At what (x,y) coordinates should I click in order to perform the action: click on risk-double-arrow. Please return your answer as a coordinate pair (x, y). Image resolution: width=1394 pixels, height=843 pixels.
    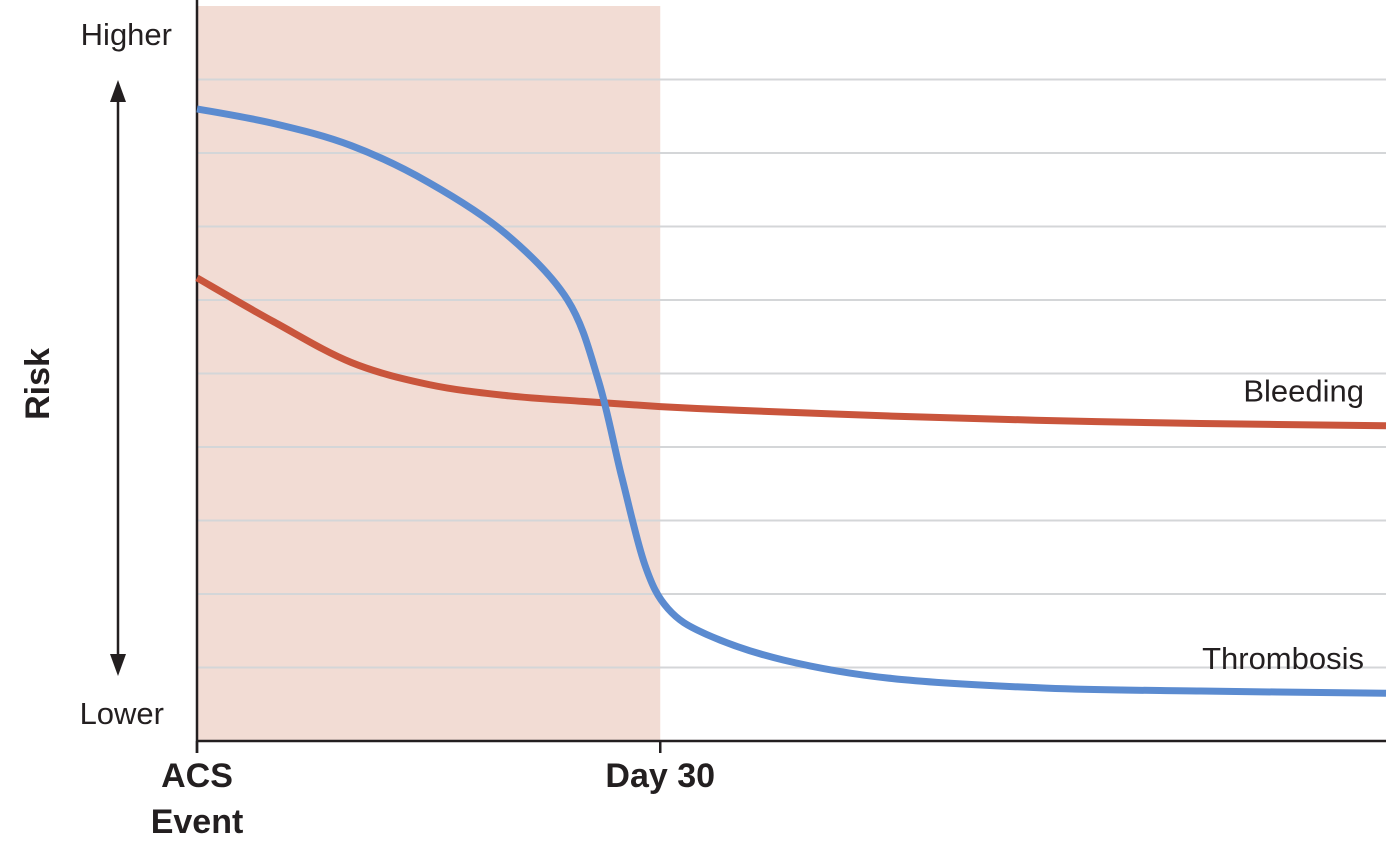
    Looking at the image, I should click on (118, 378).